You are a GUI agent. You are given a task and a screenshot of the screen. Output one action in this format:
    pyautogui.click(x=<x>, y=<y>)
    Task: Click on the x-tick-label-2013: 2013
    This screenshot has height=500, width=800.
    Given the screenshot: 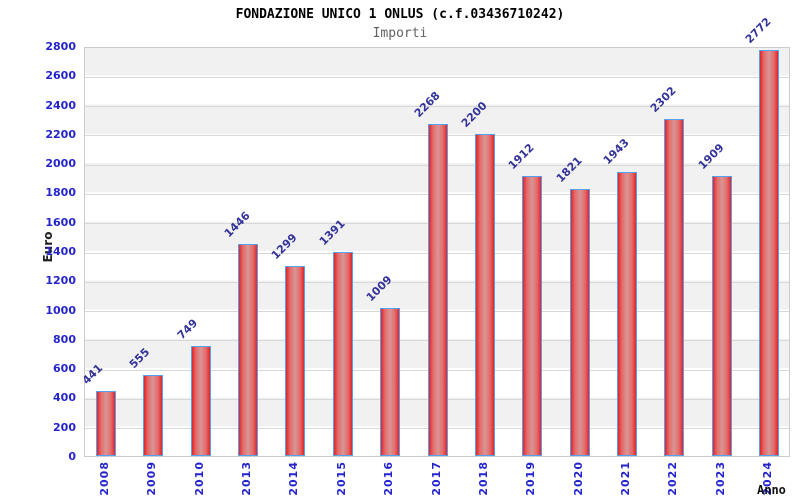 What is the action you would take?
    pyautogui.click(x=247, y=478)
    